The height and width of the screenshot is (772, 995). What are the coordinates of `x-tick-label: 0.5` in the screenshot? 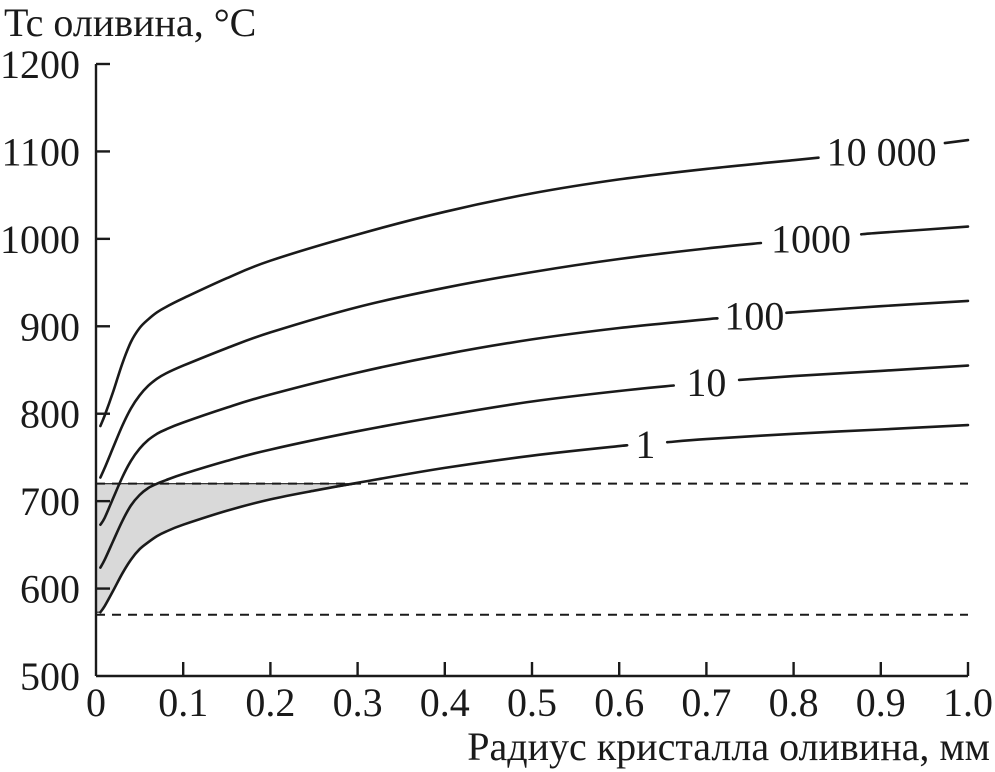 It's located at (532, 702).